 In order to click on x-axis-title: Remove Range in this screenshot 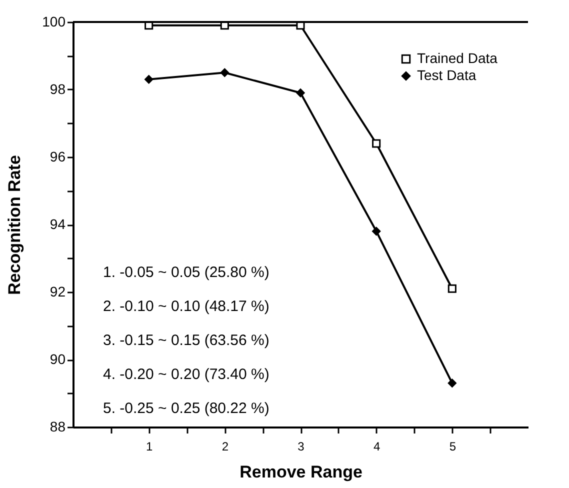, I will do `click(301, 472)`.